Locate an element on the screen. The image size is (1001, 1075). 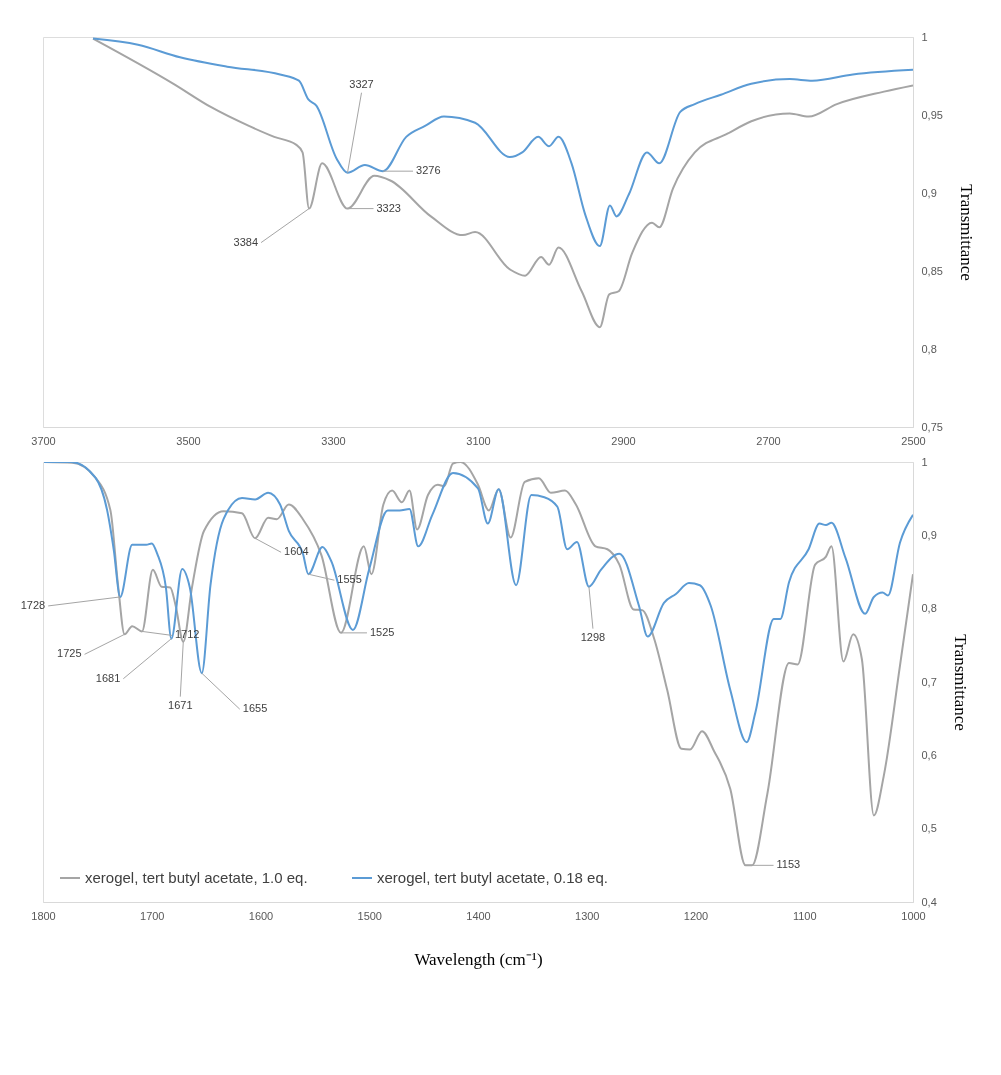
x-tick-label: 3100 is located at coordinates (478, 440).